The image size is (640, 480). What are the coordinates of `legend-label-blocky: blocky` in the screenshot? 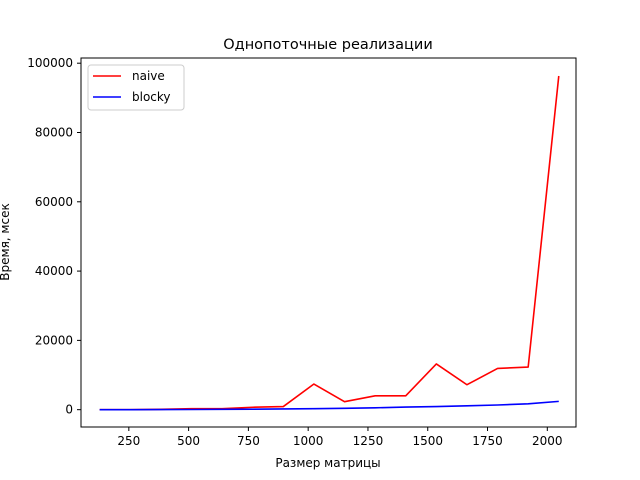 It's located at (151, 97).